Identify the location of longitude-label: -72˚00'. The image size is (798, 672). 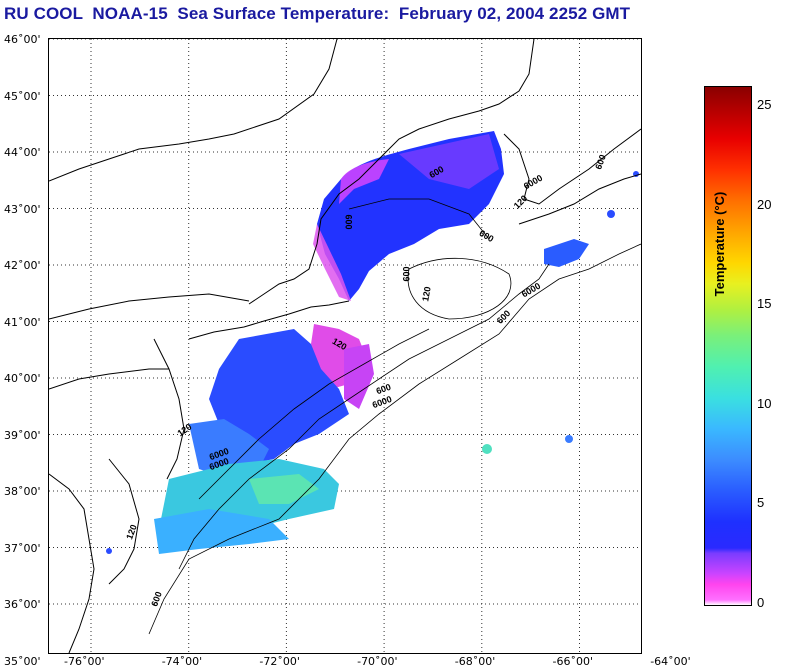
(279, 661).